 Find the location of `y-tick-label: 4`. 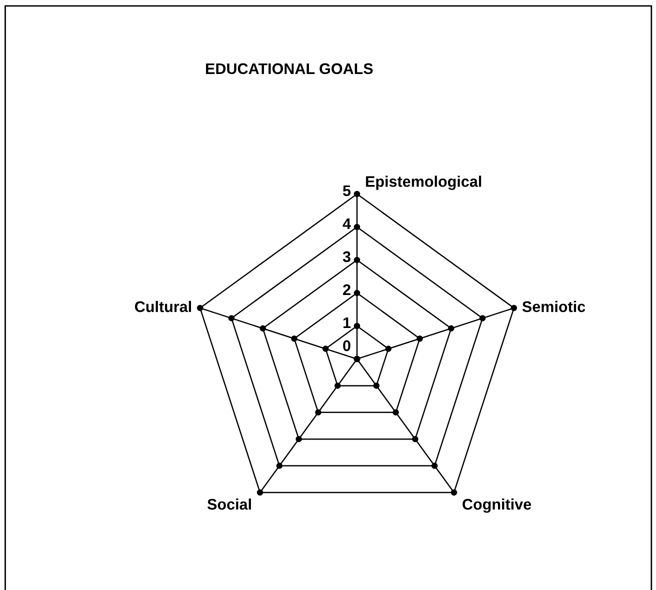

y-tick-label: 4 is located at coordinates (346, 223).